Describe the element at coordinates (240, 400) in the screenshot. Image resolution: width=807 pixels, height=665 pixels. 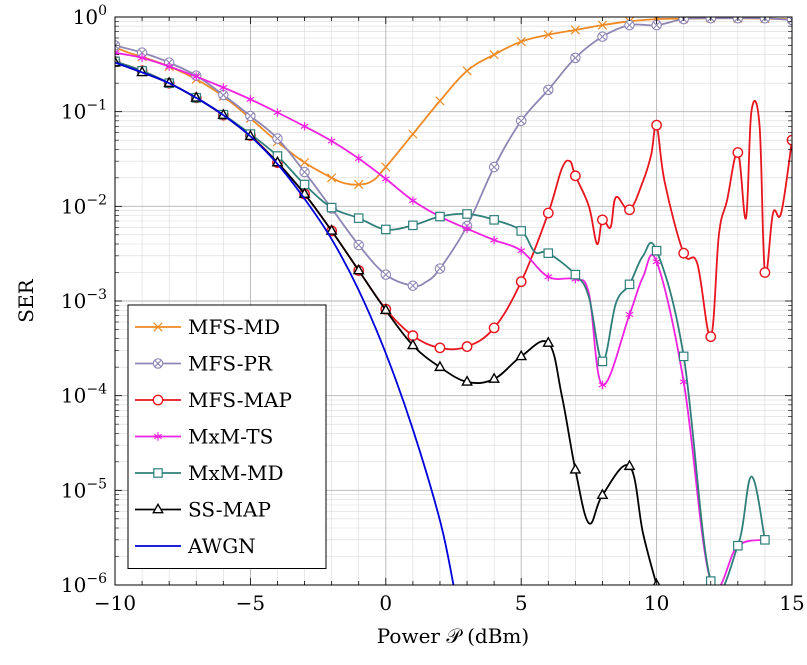
I see `legend-label: MFS-MAP` at that location.